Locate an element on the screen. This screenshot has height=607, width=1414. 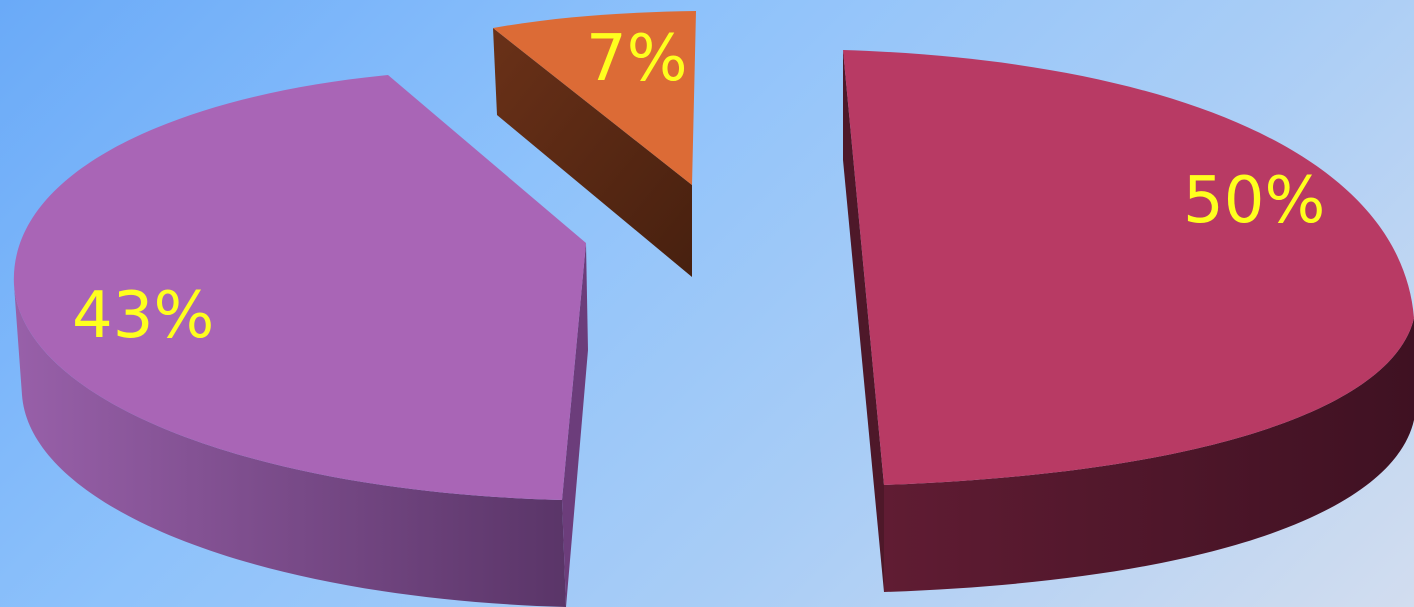
pie-slice-43-cut-face is located at coordinates (575, 425).